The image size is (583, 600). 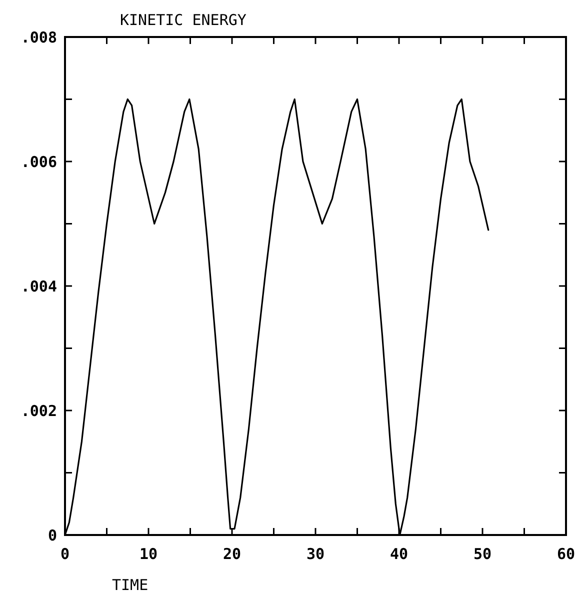 What do you see at coordinates (52, 535) in the screenshot?
I see `y-tick-label: 0` at bounding box center [52, 535].